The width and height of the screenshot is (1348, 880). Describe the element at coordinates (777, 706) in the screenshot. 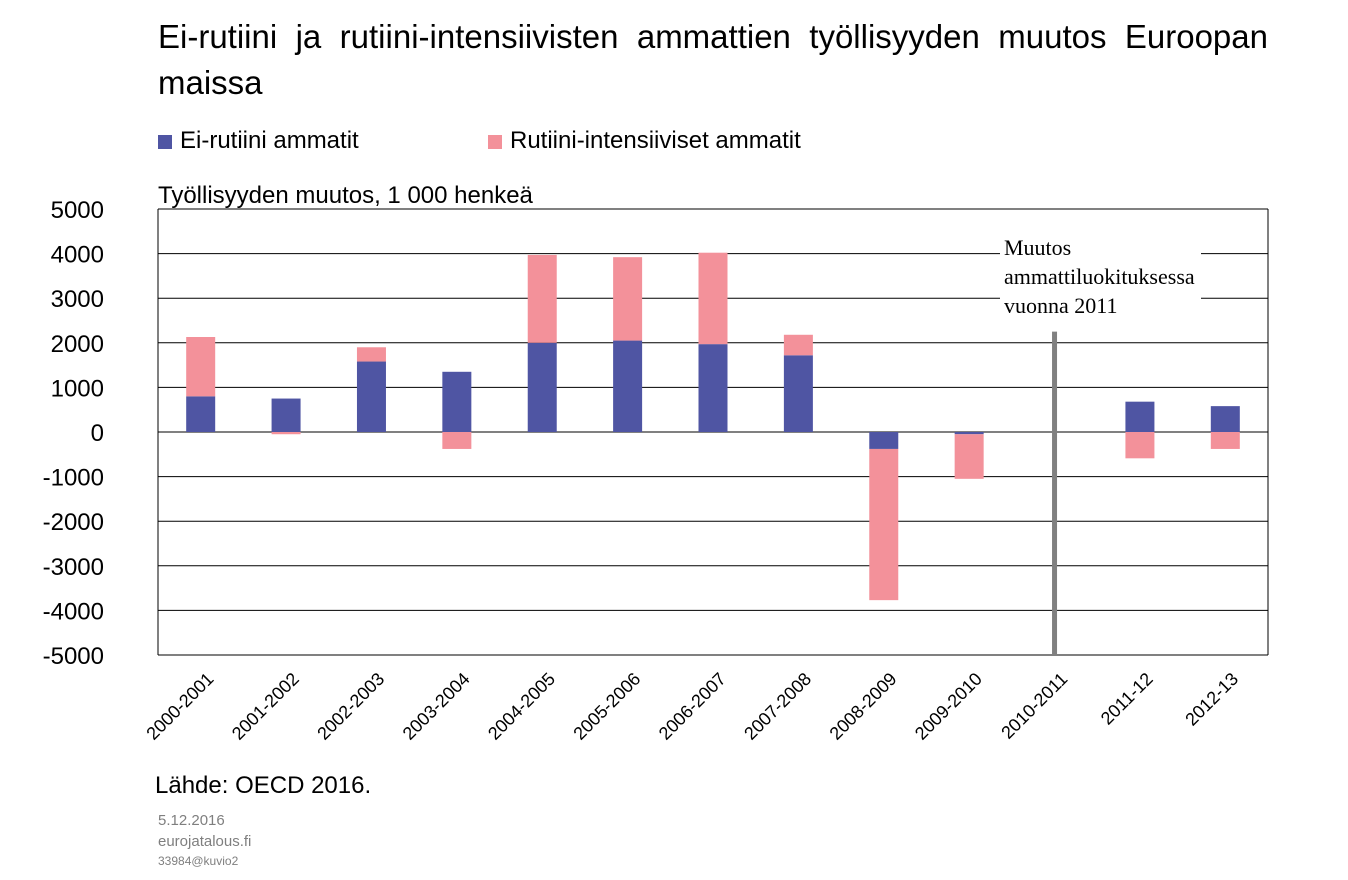

I see `x-tick-label: 2007-2008` at that location.